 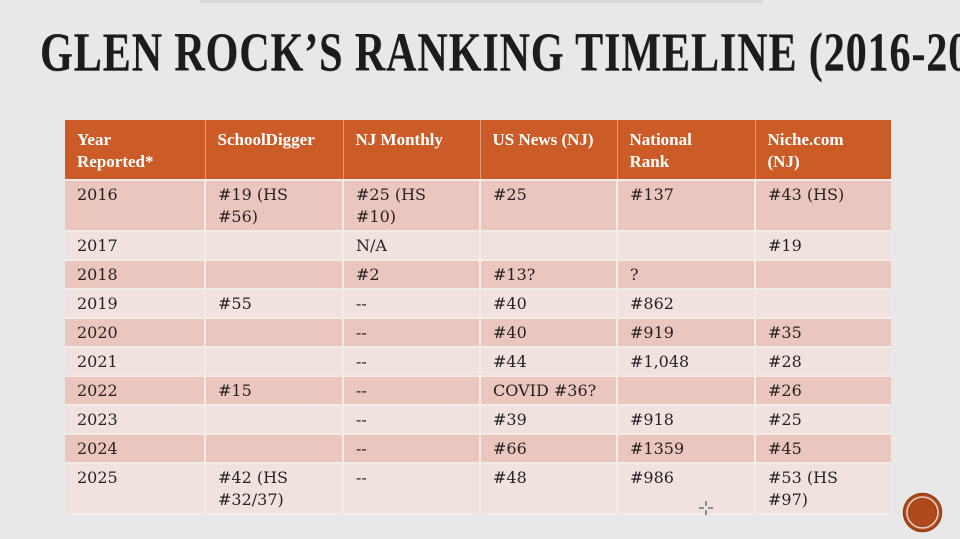 I want to click on year-cell: 2022, so click(x=135, y=390).